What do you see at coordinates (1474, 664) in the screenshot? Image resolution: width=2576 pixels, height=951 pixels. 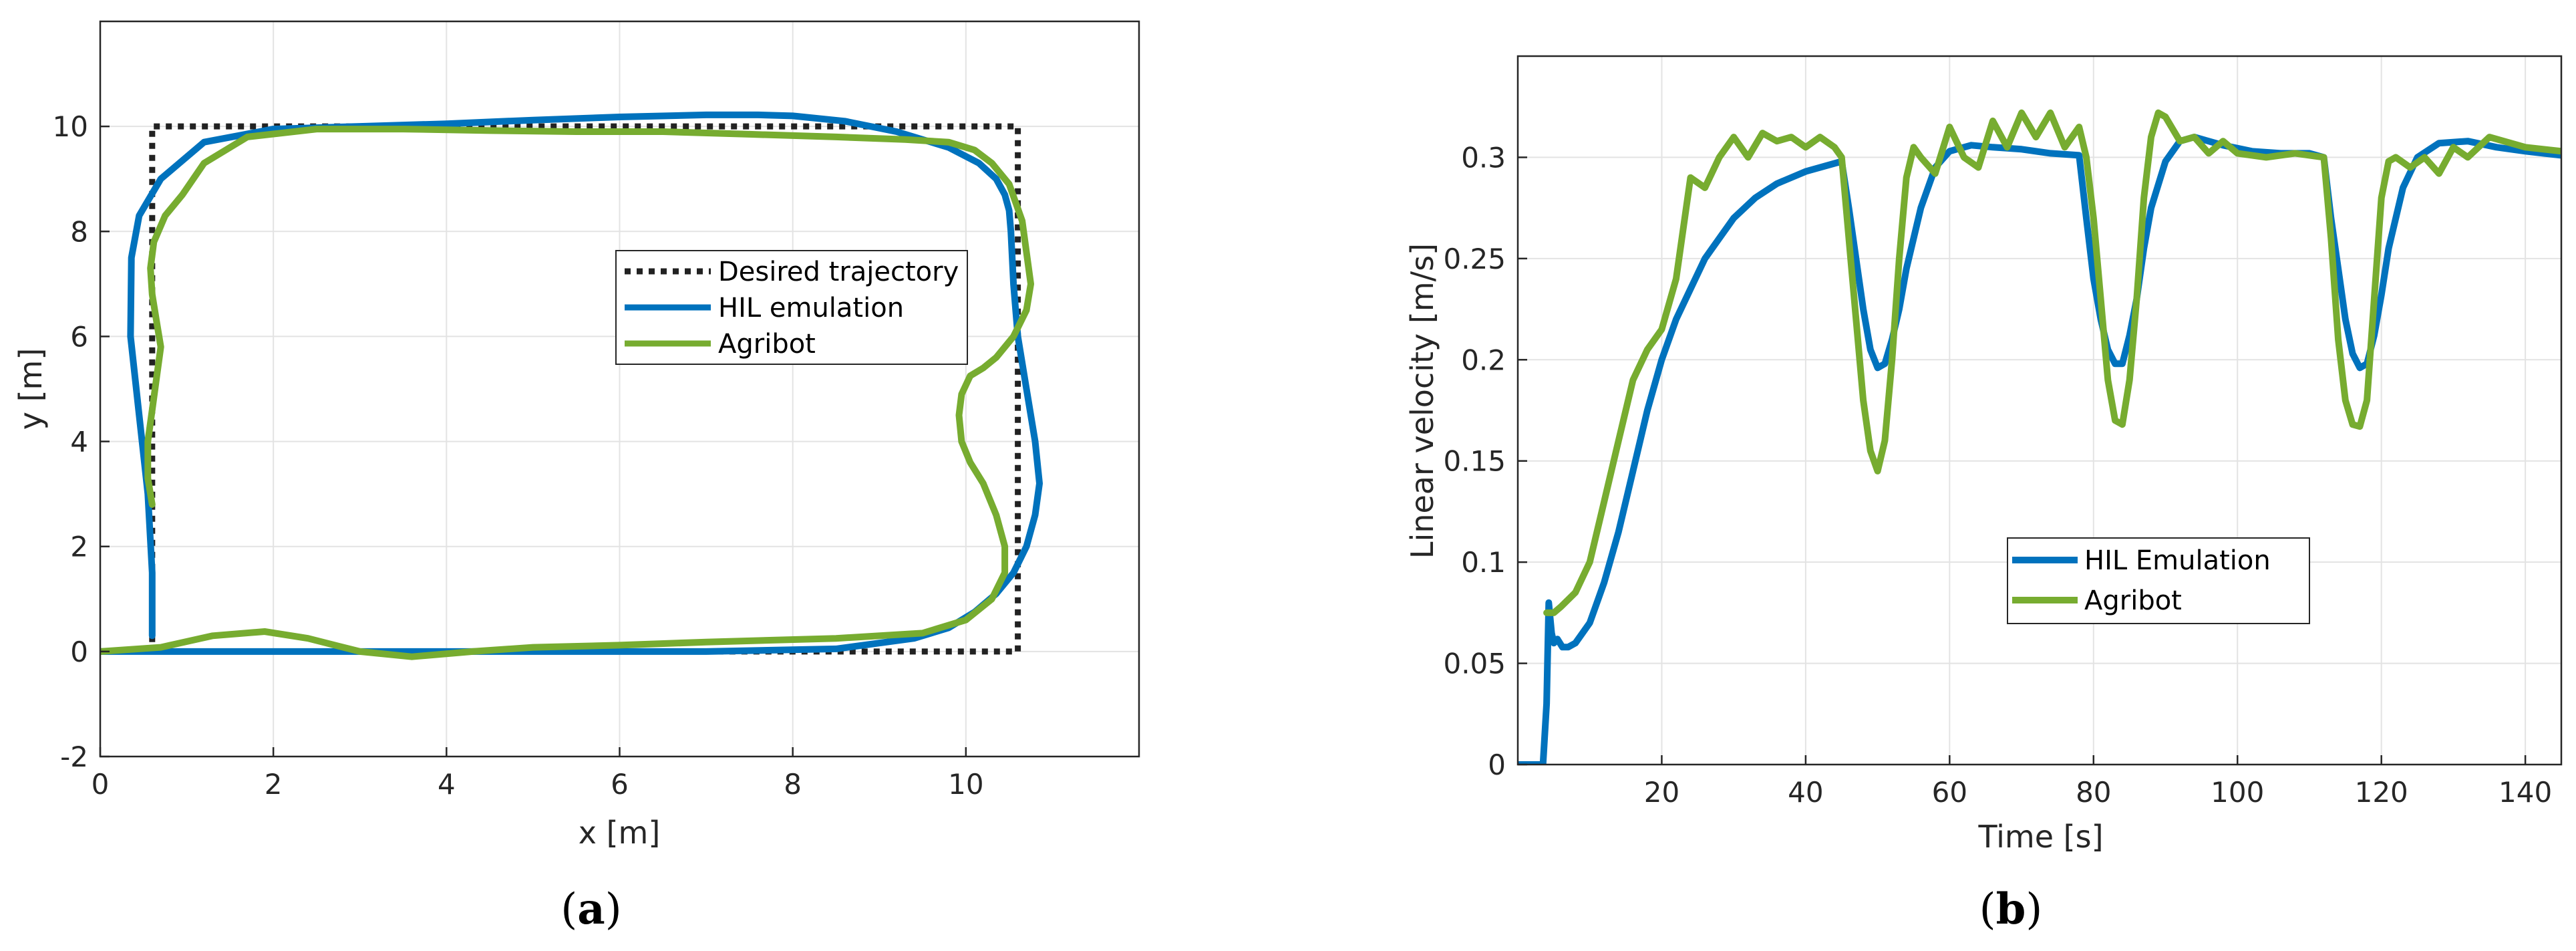 I see `panel-b-ytick-label: 0.05` at bounding box center [1474, 664].